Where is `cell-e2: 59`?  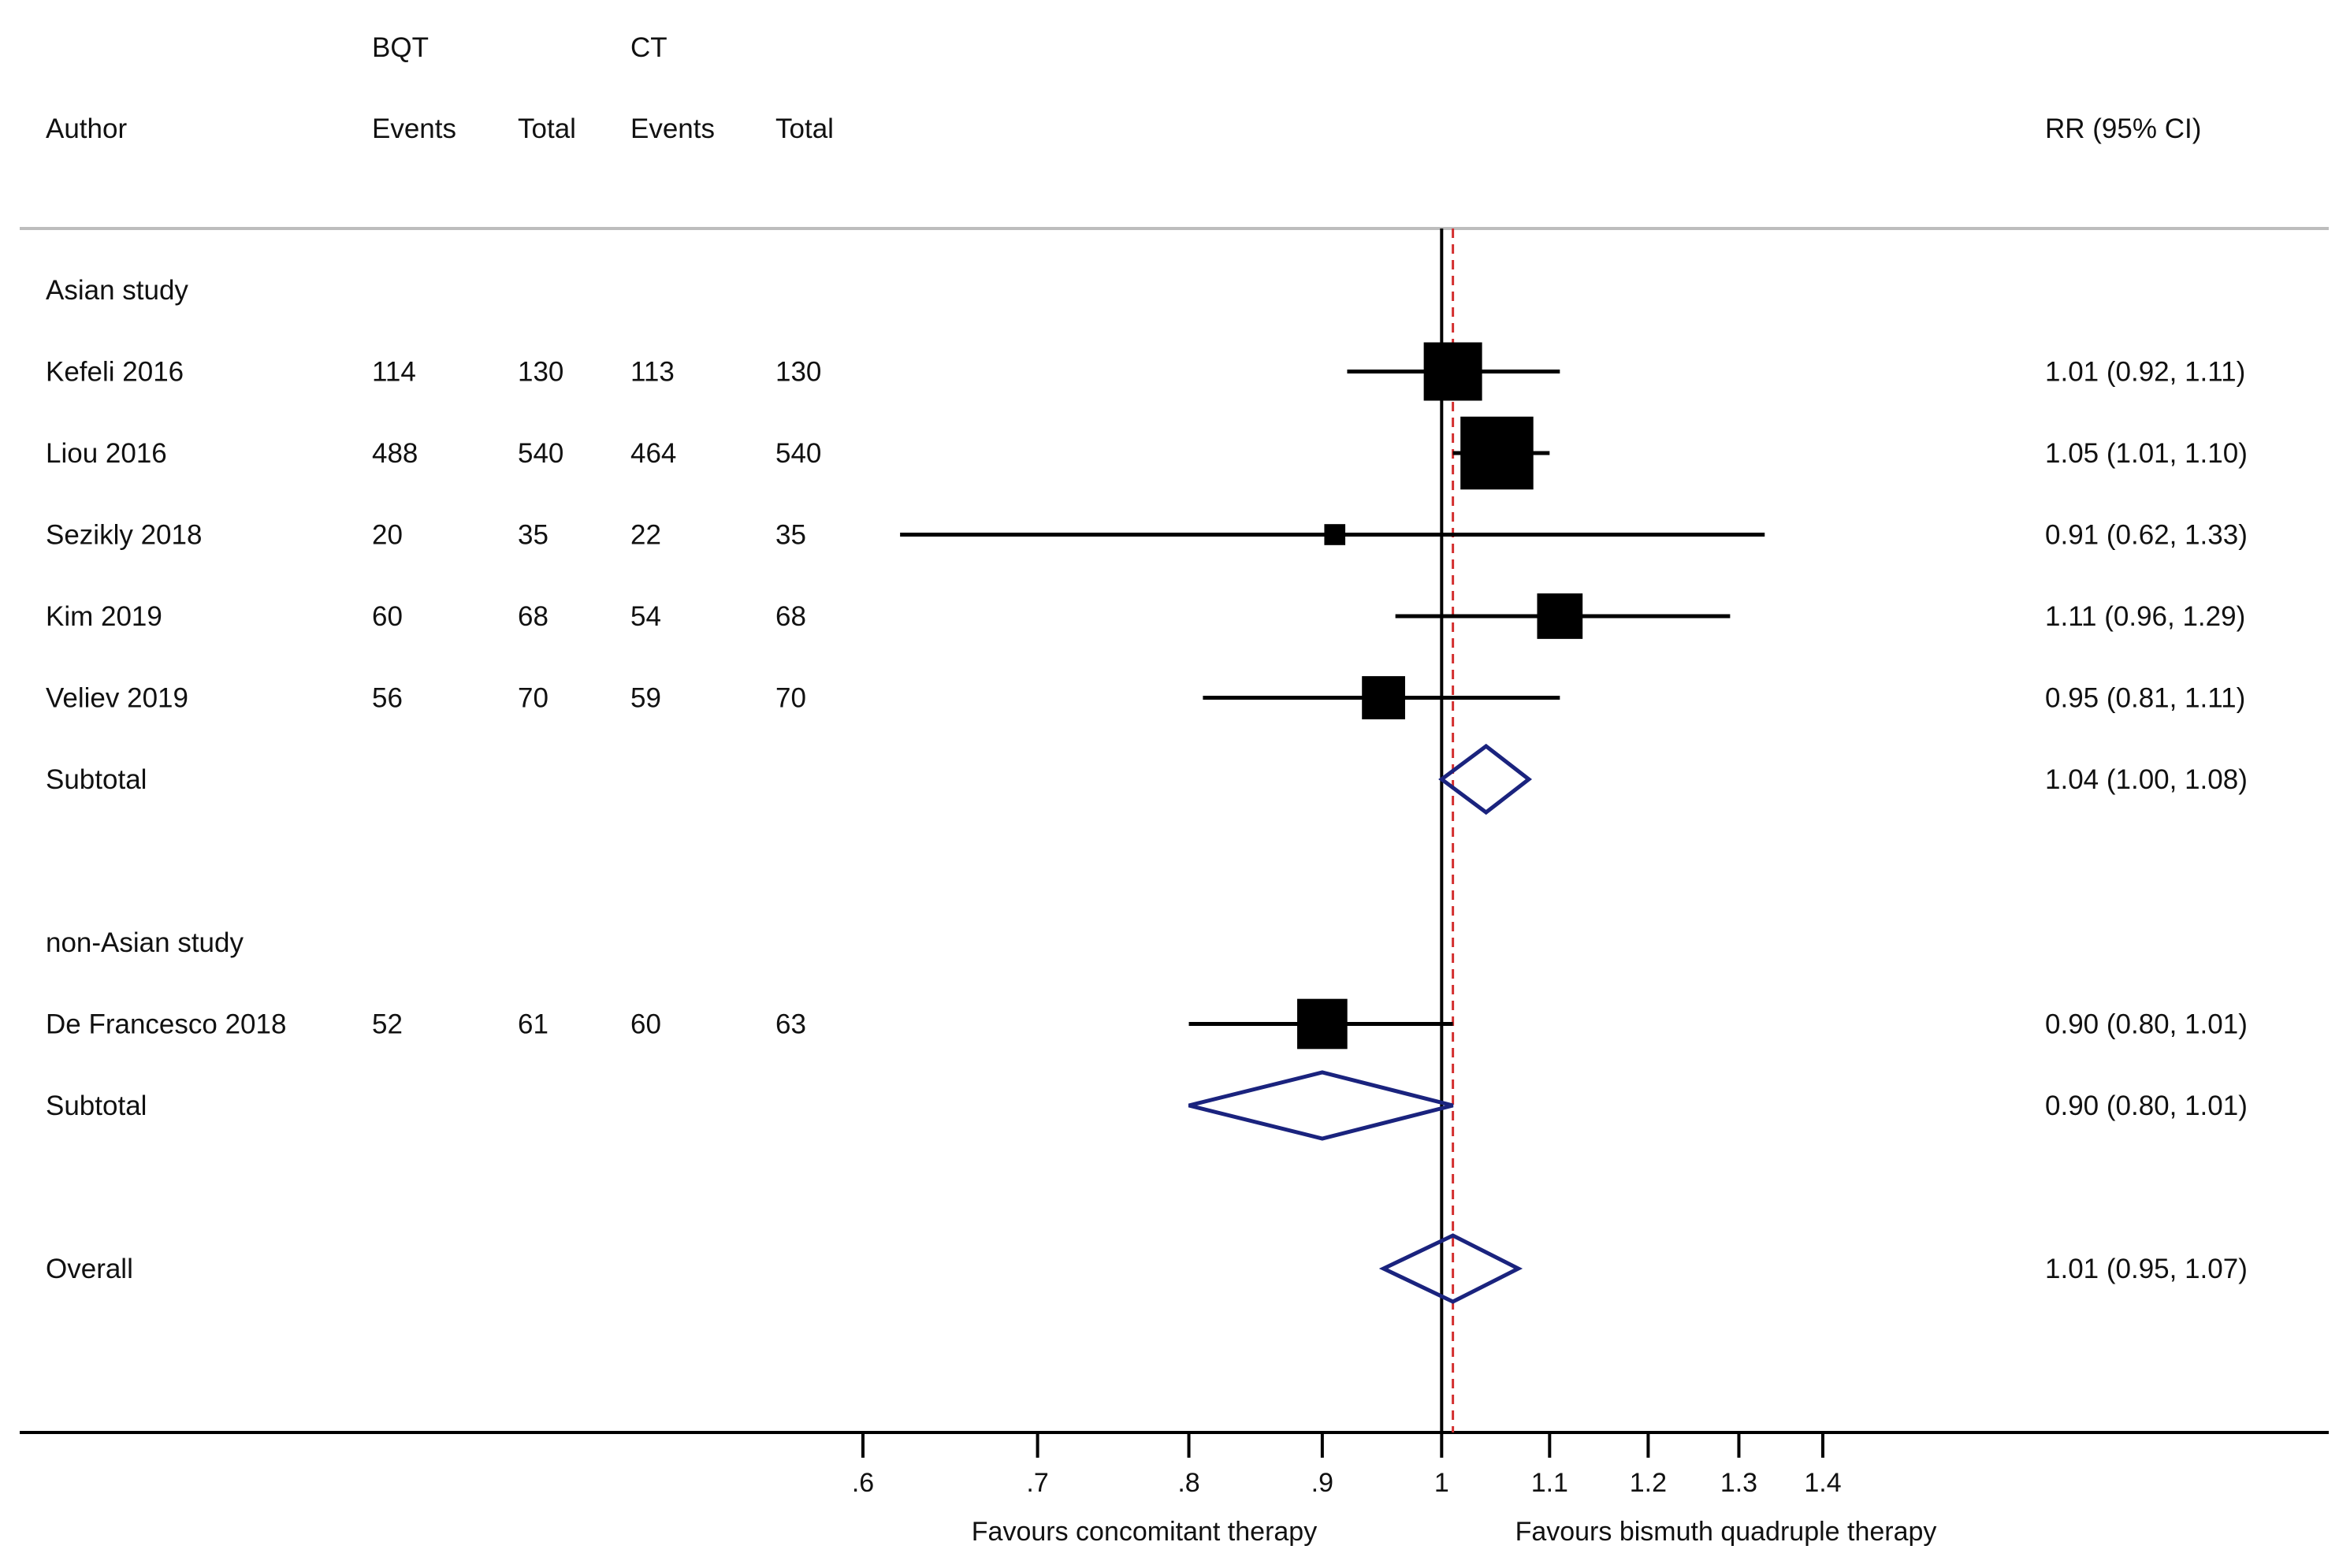 cell-e2: 59 is located at coordinates (645, 698).